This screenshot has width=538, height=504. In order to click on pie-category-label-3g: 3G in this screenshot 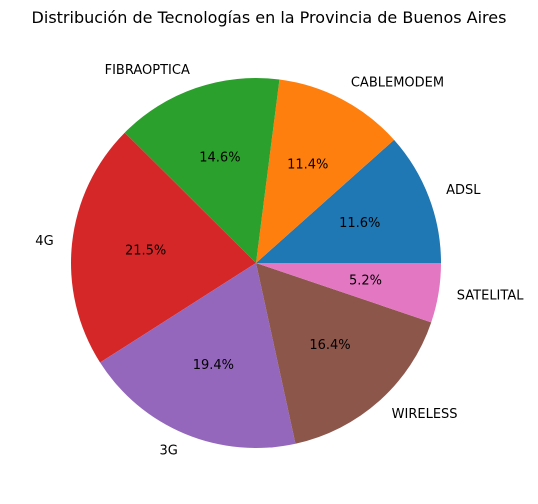, I will do `click(169, 450)`.